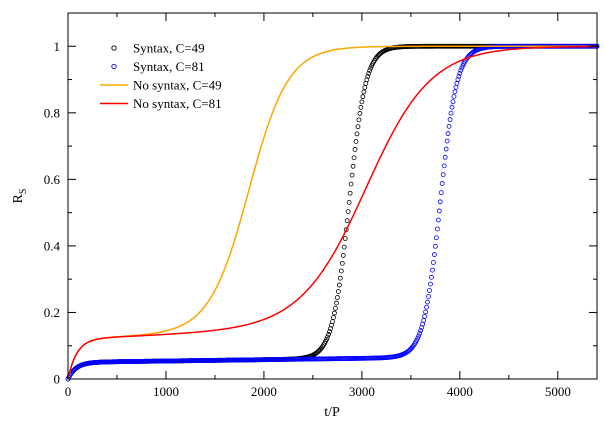 This screenshot has height=423, width=605. What do you see at coordinates (68, 391) in the screenshot?
I see `x-tick-label: 0` at bounding box center [68, 391].